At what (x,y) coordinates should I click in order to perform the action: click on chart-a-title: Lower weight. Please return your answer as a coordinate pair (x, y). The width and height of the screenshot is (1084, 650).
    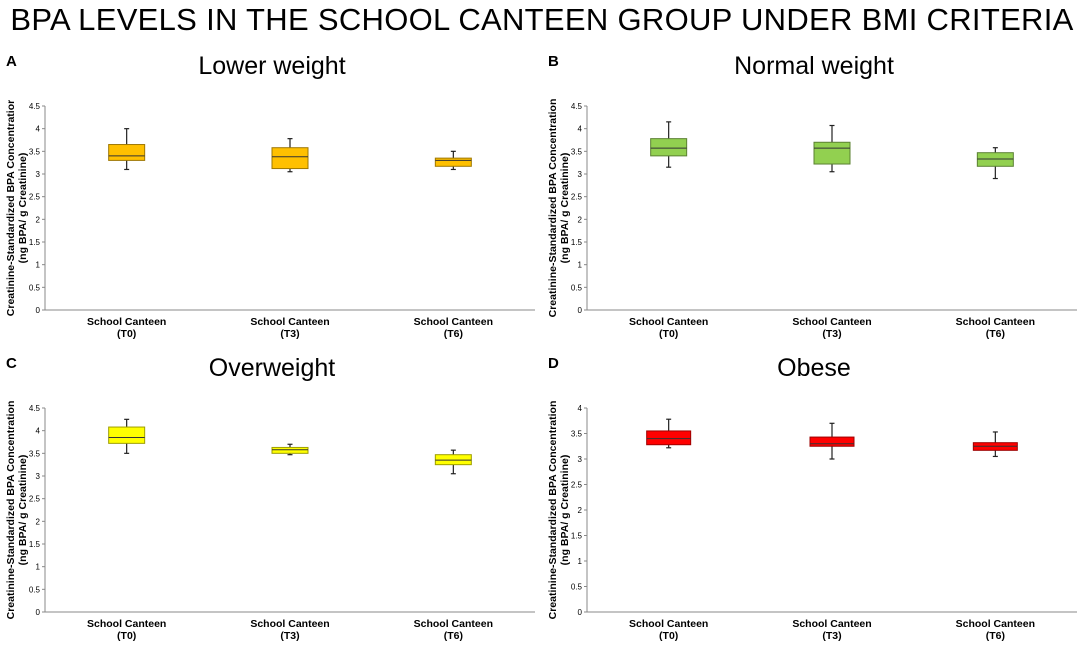
    Looking at the image, I should click on (271, 66).